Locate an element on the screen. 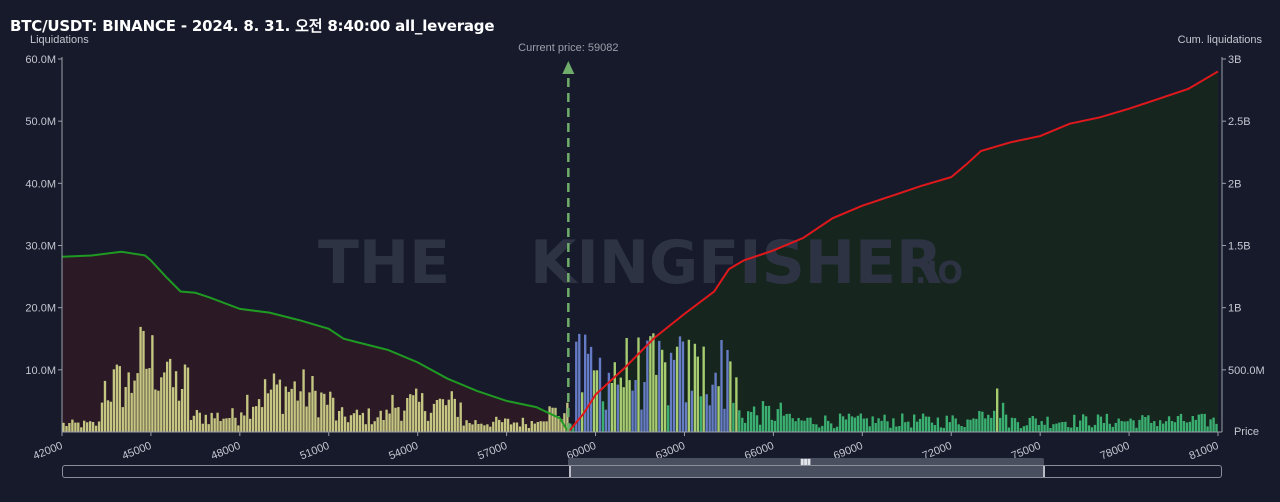 The image size is (1280, 502). y2-tick-label: 2B is located at coordinates (1234, 184).